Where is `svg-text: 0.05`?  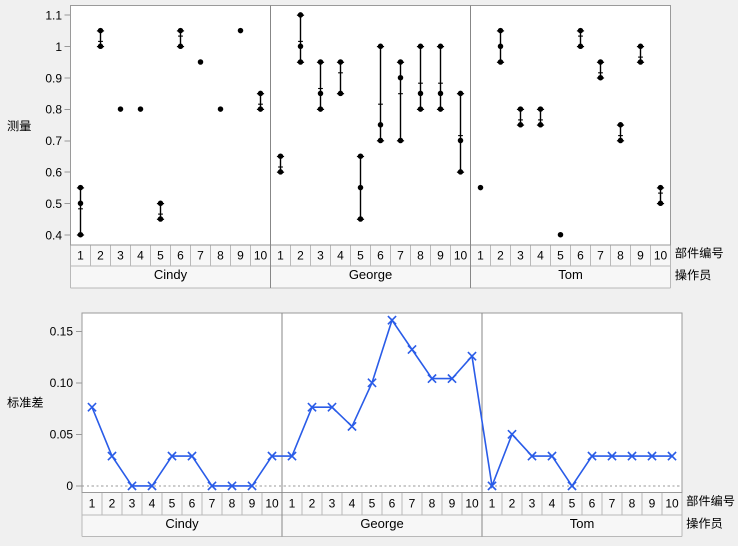
svg-text: 0.05 is located at coordinates (62, 435).